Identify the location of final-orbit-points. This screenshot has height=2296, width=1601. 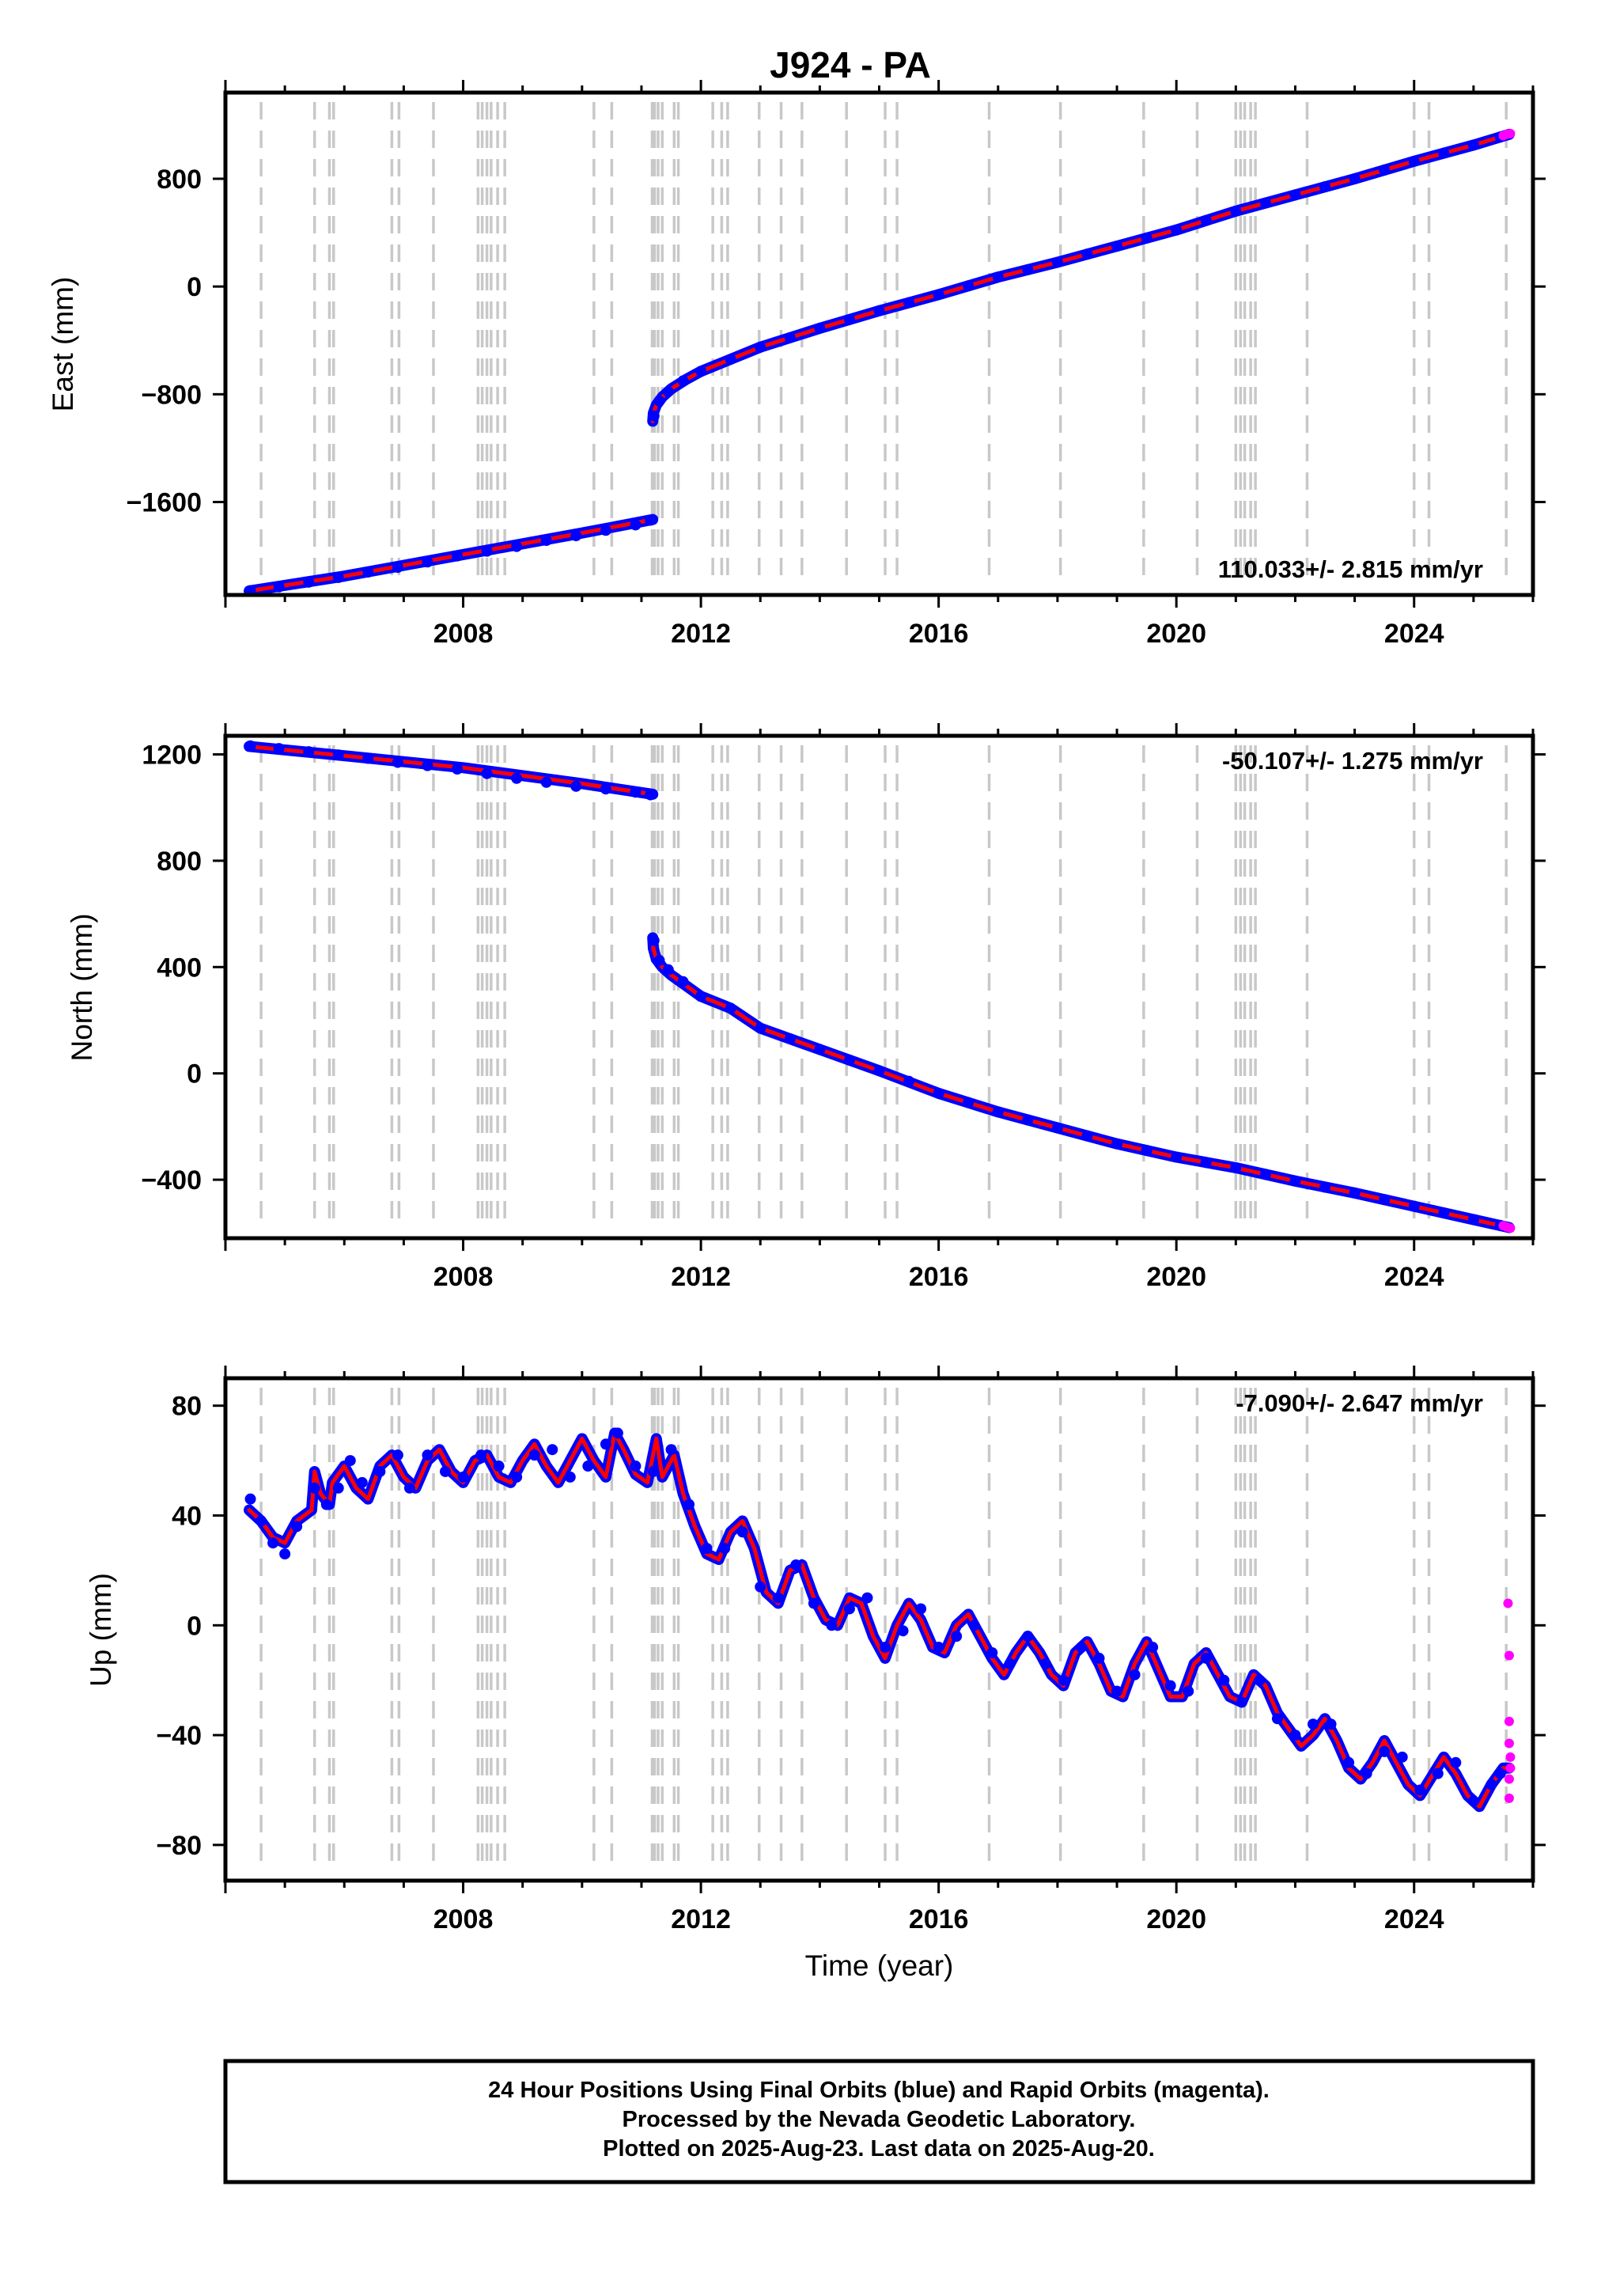
(875, 1617).